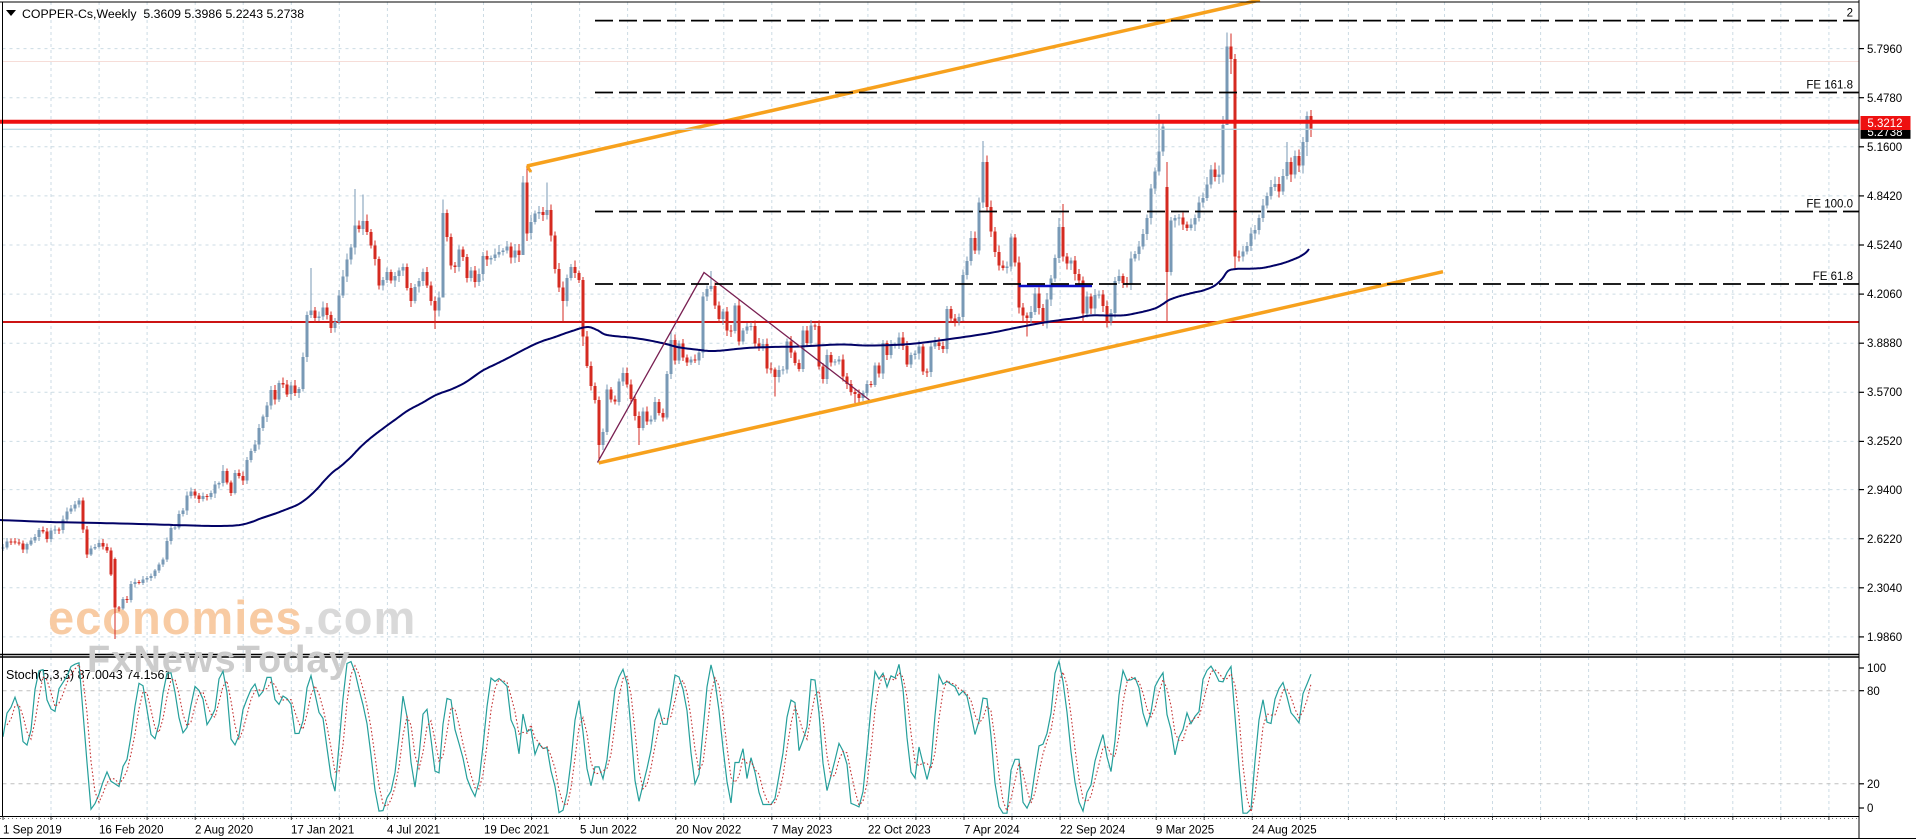 The height and width of the screenshot is (840, 1916). I want to click on svg-text: 2.9400, so click(1884, 491).